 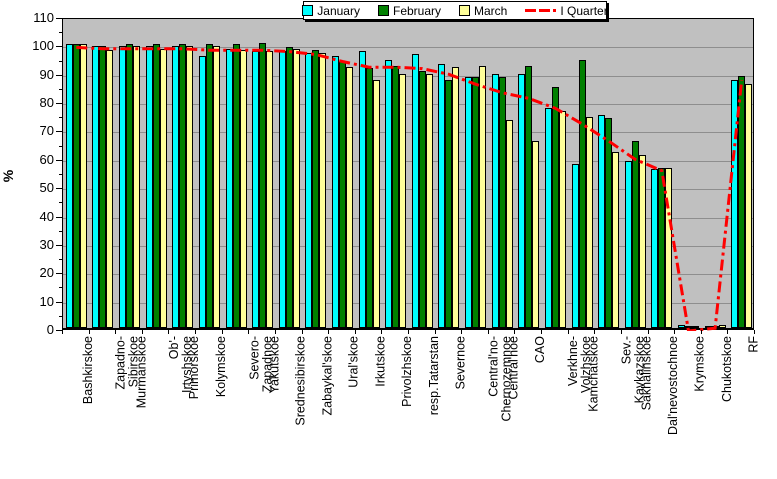 What do you see at coordinates (327, 376) in the screenshot?
I see `x-axis-label: Zabaykal'skoe` at bounding box center [327, 376].